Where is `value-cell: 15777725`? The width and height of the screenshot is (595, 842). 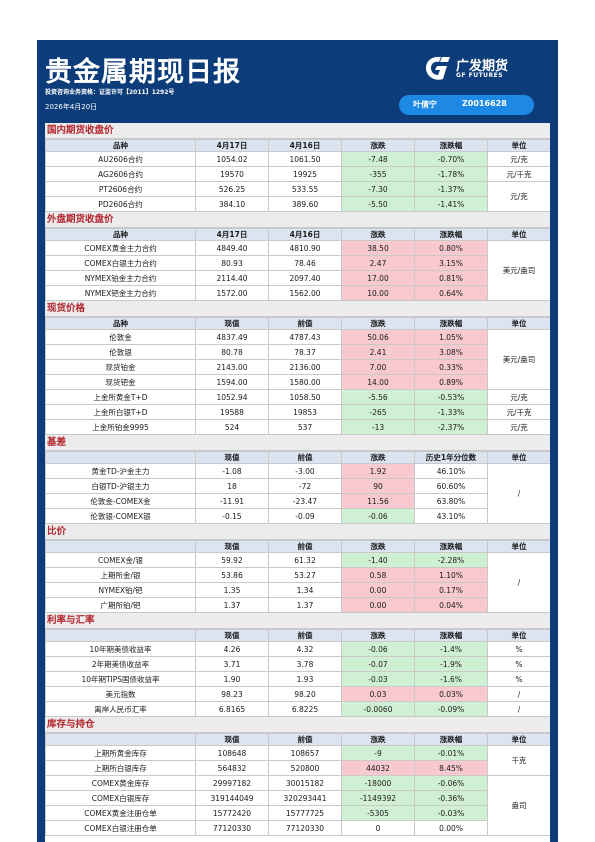 value-cell: 15777725 is located at coordinates (305, 813).